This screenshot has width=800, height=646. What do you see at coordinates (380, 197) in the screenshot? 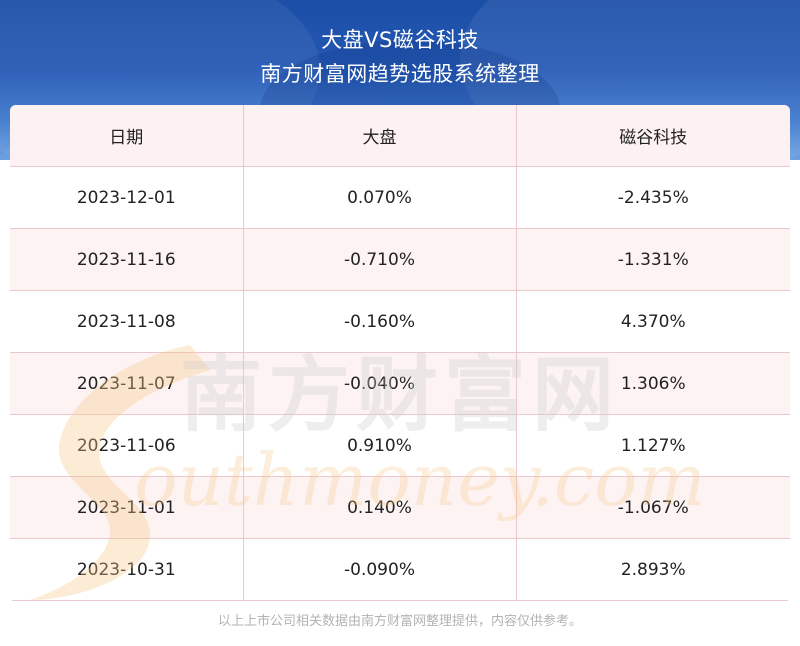
I see `cell-market-change: 0.070%` at bounding box center [380, 197].